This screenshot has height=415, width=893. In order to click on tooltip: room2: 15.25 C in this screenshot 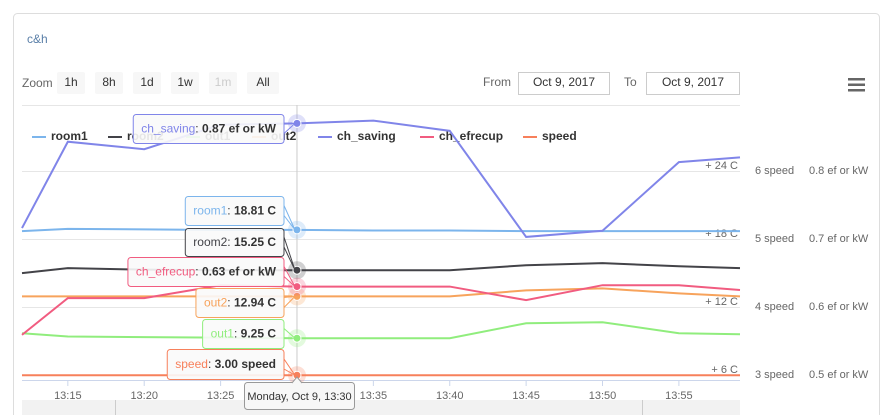, I will do `click(240, 249)`.